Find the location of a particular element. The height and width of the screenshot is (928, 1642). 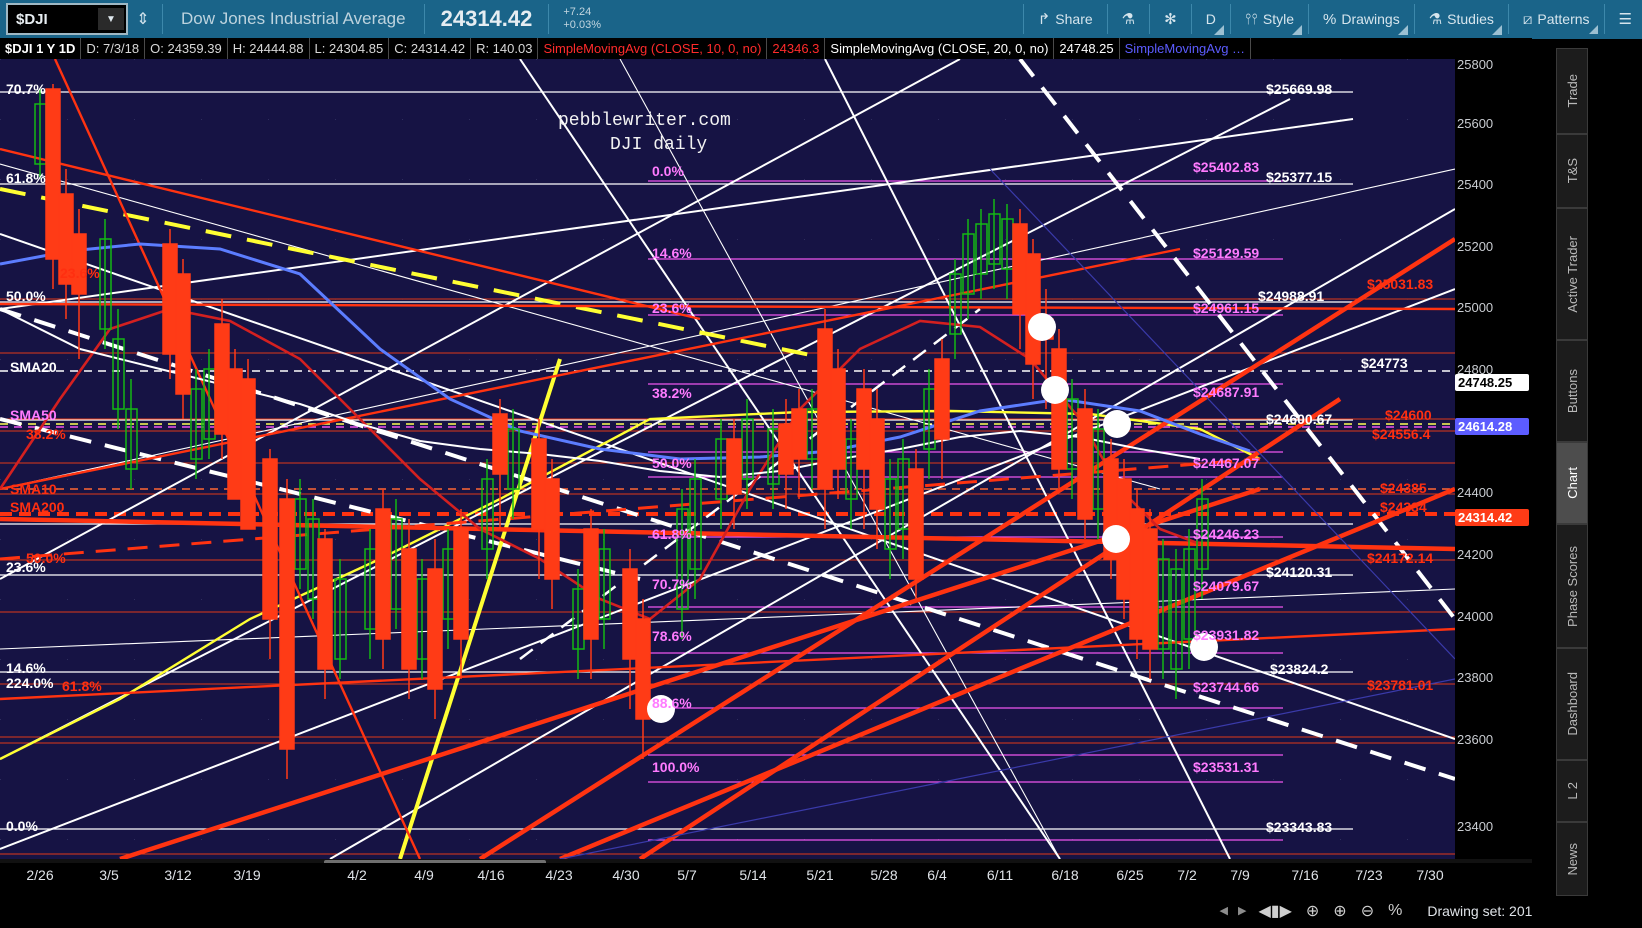

crosshair-icon: ⊕ is located at coordinates (1312, 911).